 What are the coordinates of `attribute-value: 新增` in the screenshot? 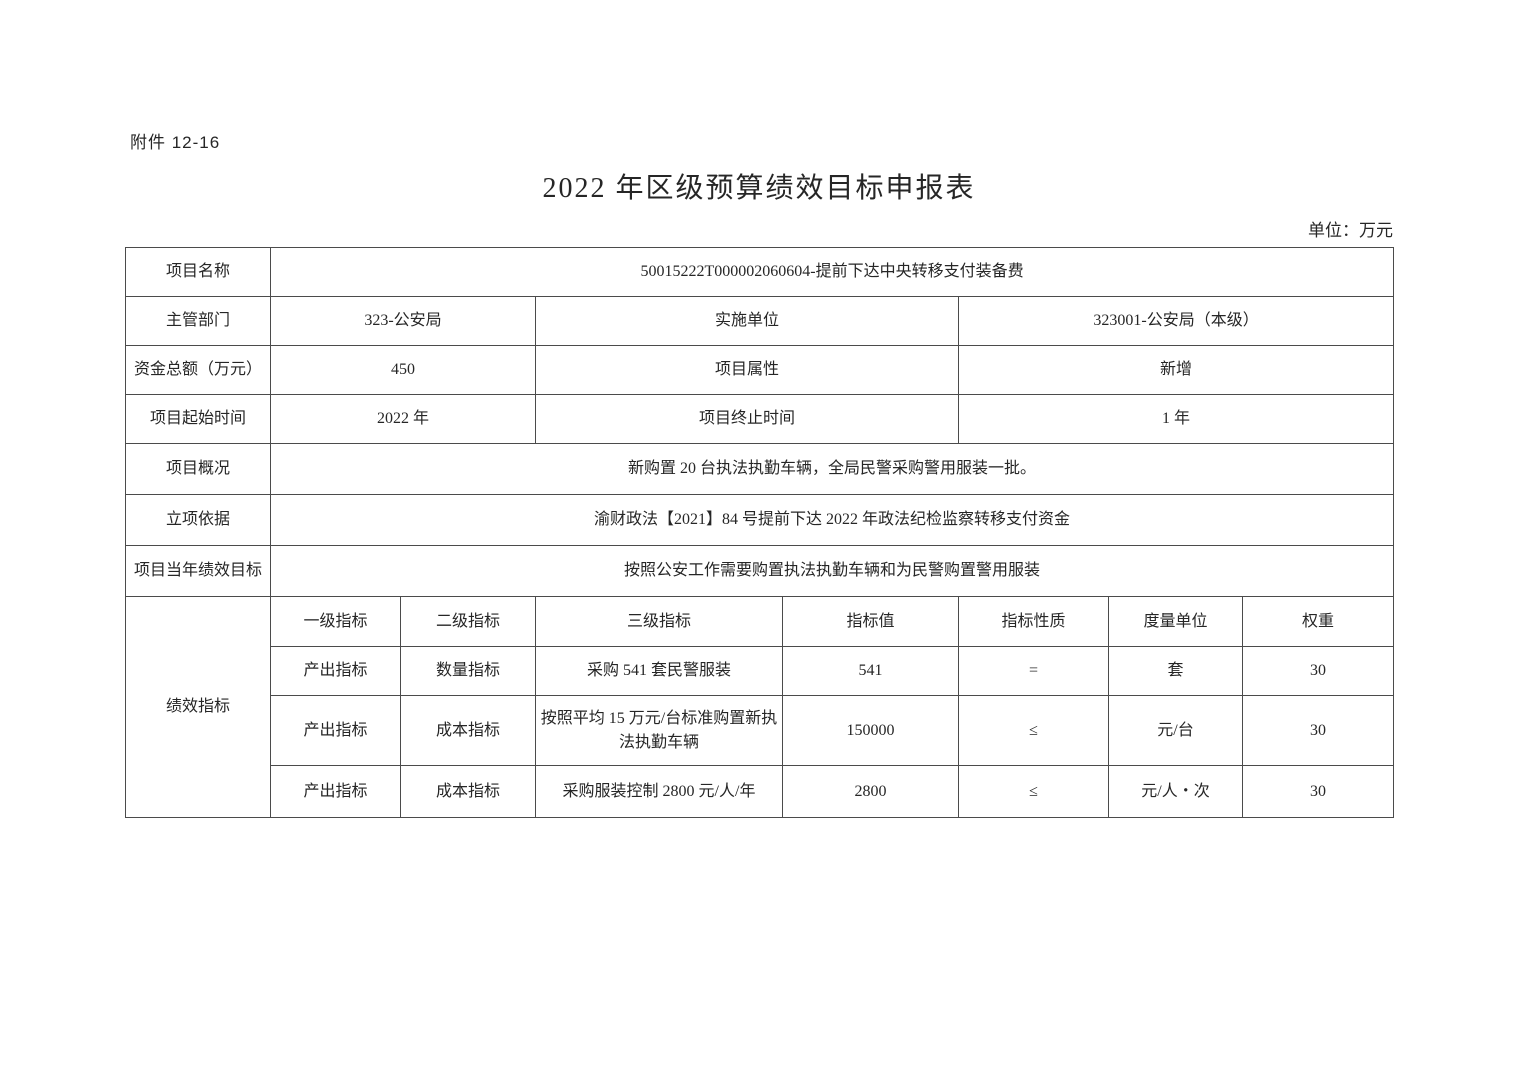 It's located at (1176, 370).